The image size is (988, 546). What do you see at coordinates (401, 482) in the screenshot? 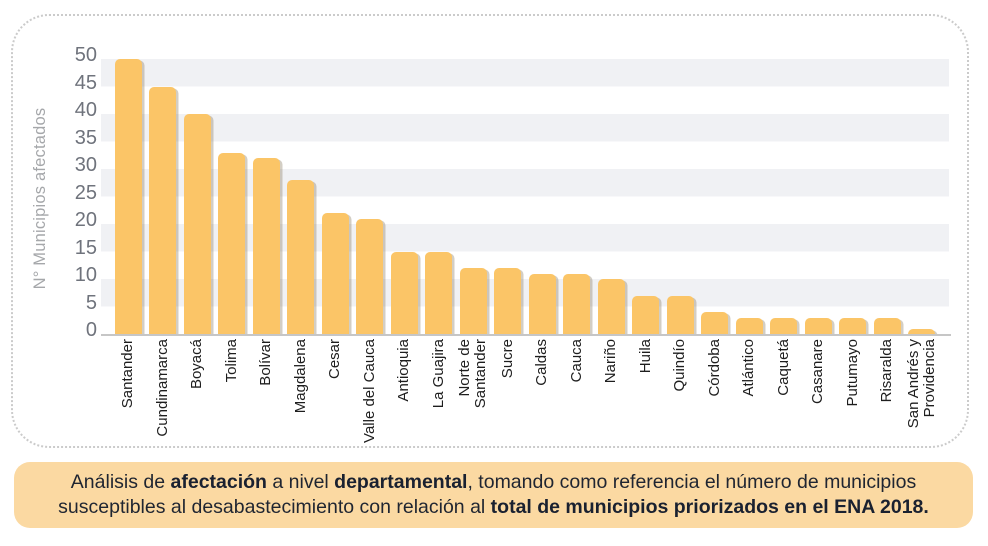
I see `caption-part-bold: departamental` at bounding box center [401, 482].